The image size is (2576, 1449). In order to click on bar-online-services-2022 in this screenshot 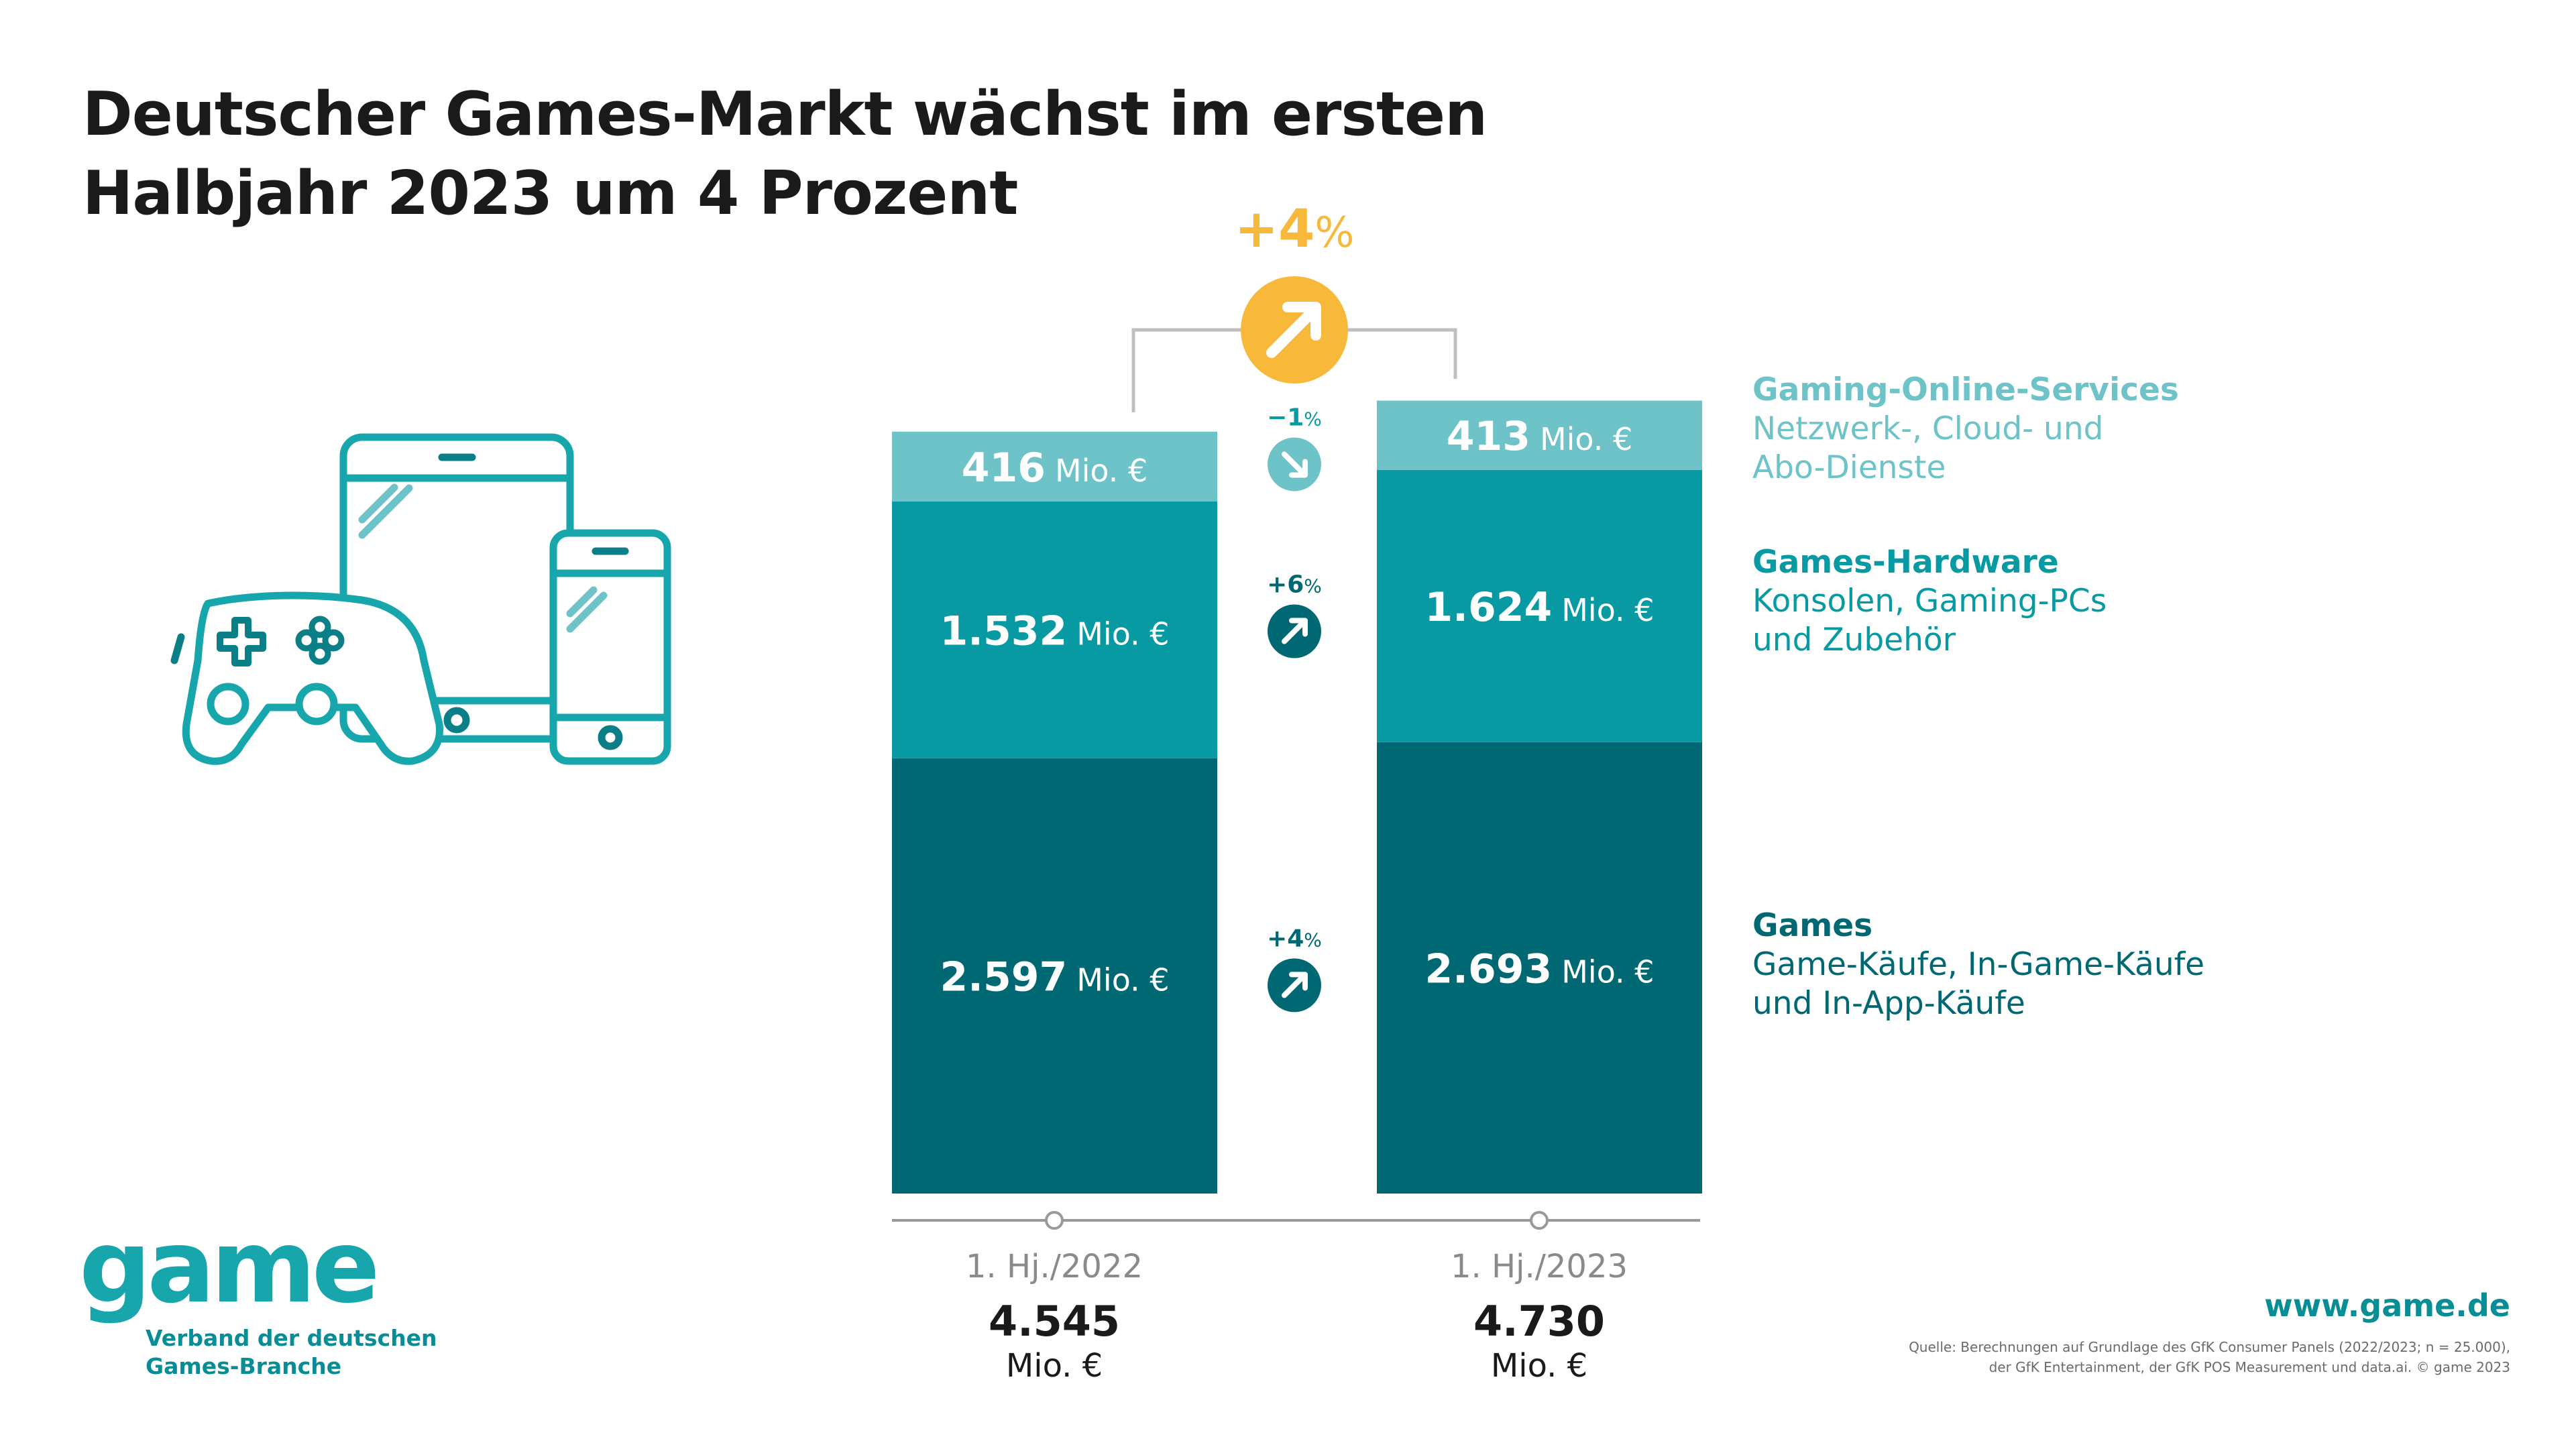, I will do `click(1054, 467)`.